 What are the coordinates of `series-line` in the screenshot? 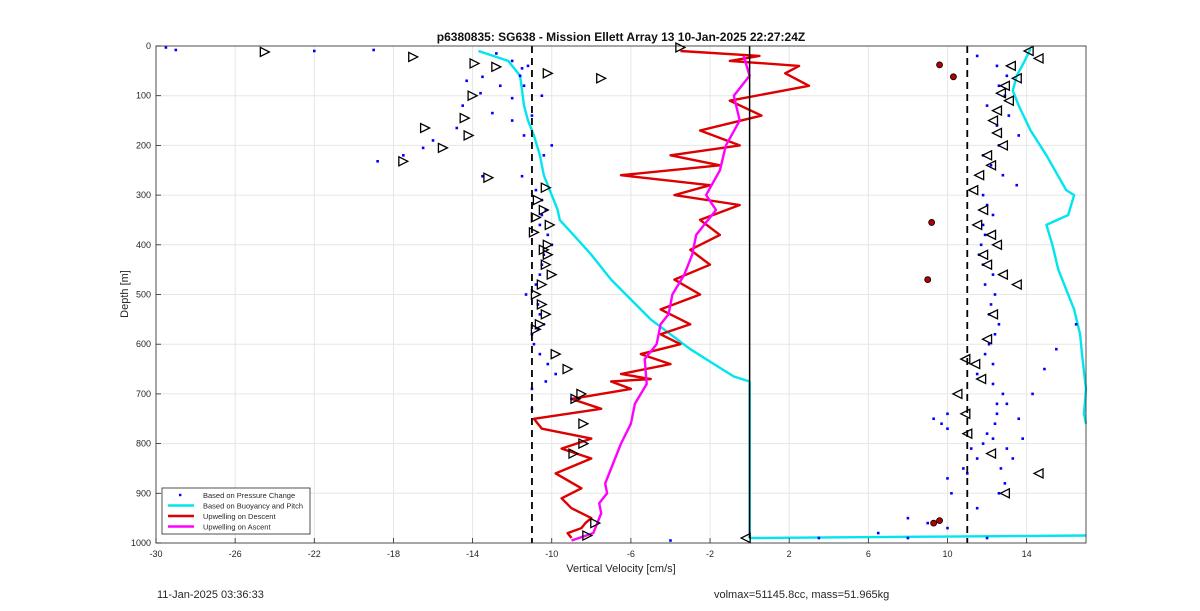 It's located at (1049, 235).